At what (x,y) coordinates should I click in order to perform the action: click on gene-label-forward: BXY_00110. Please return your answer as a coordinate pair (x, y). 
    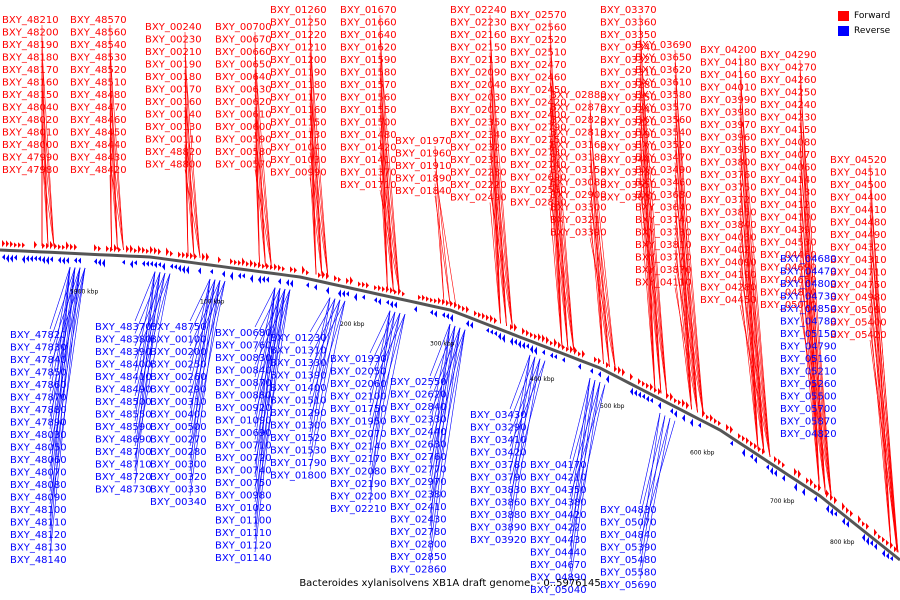
    Looking at the image, I should click on (173, 140).